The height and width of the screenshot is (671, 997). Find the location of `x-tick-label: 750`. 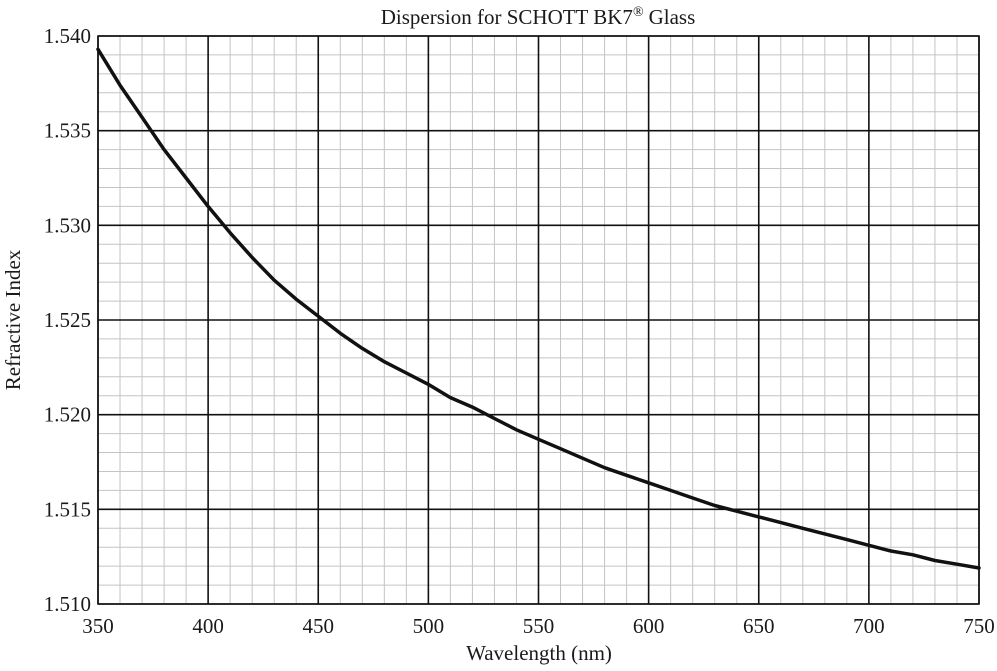

x-tick-label: 750 is located at coordinates (979, 626).